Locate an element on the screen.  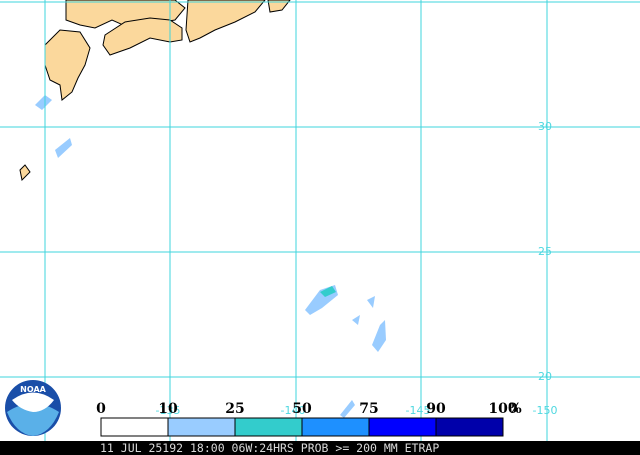
lon-label: -140 is located at coordinates (293, 410).